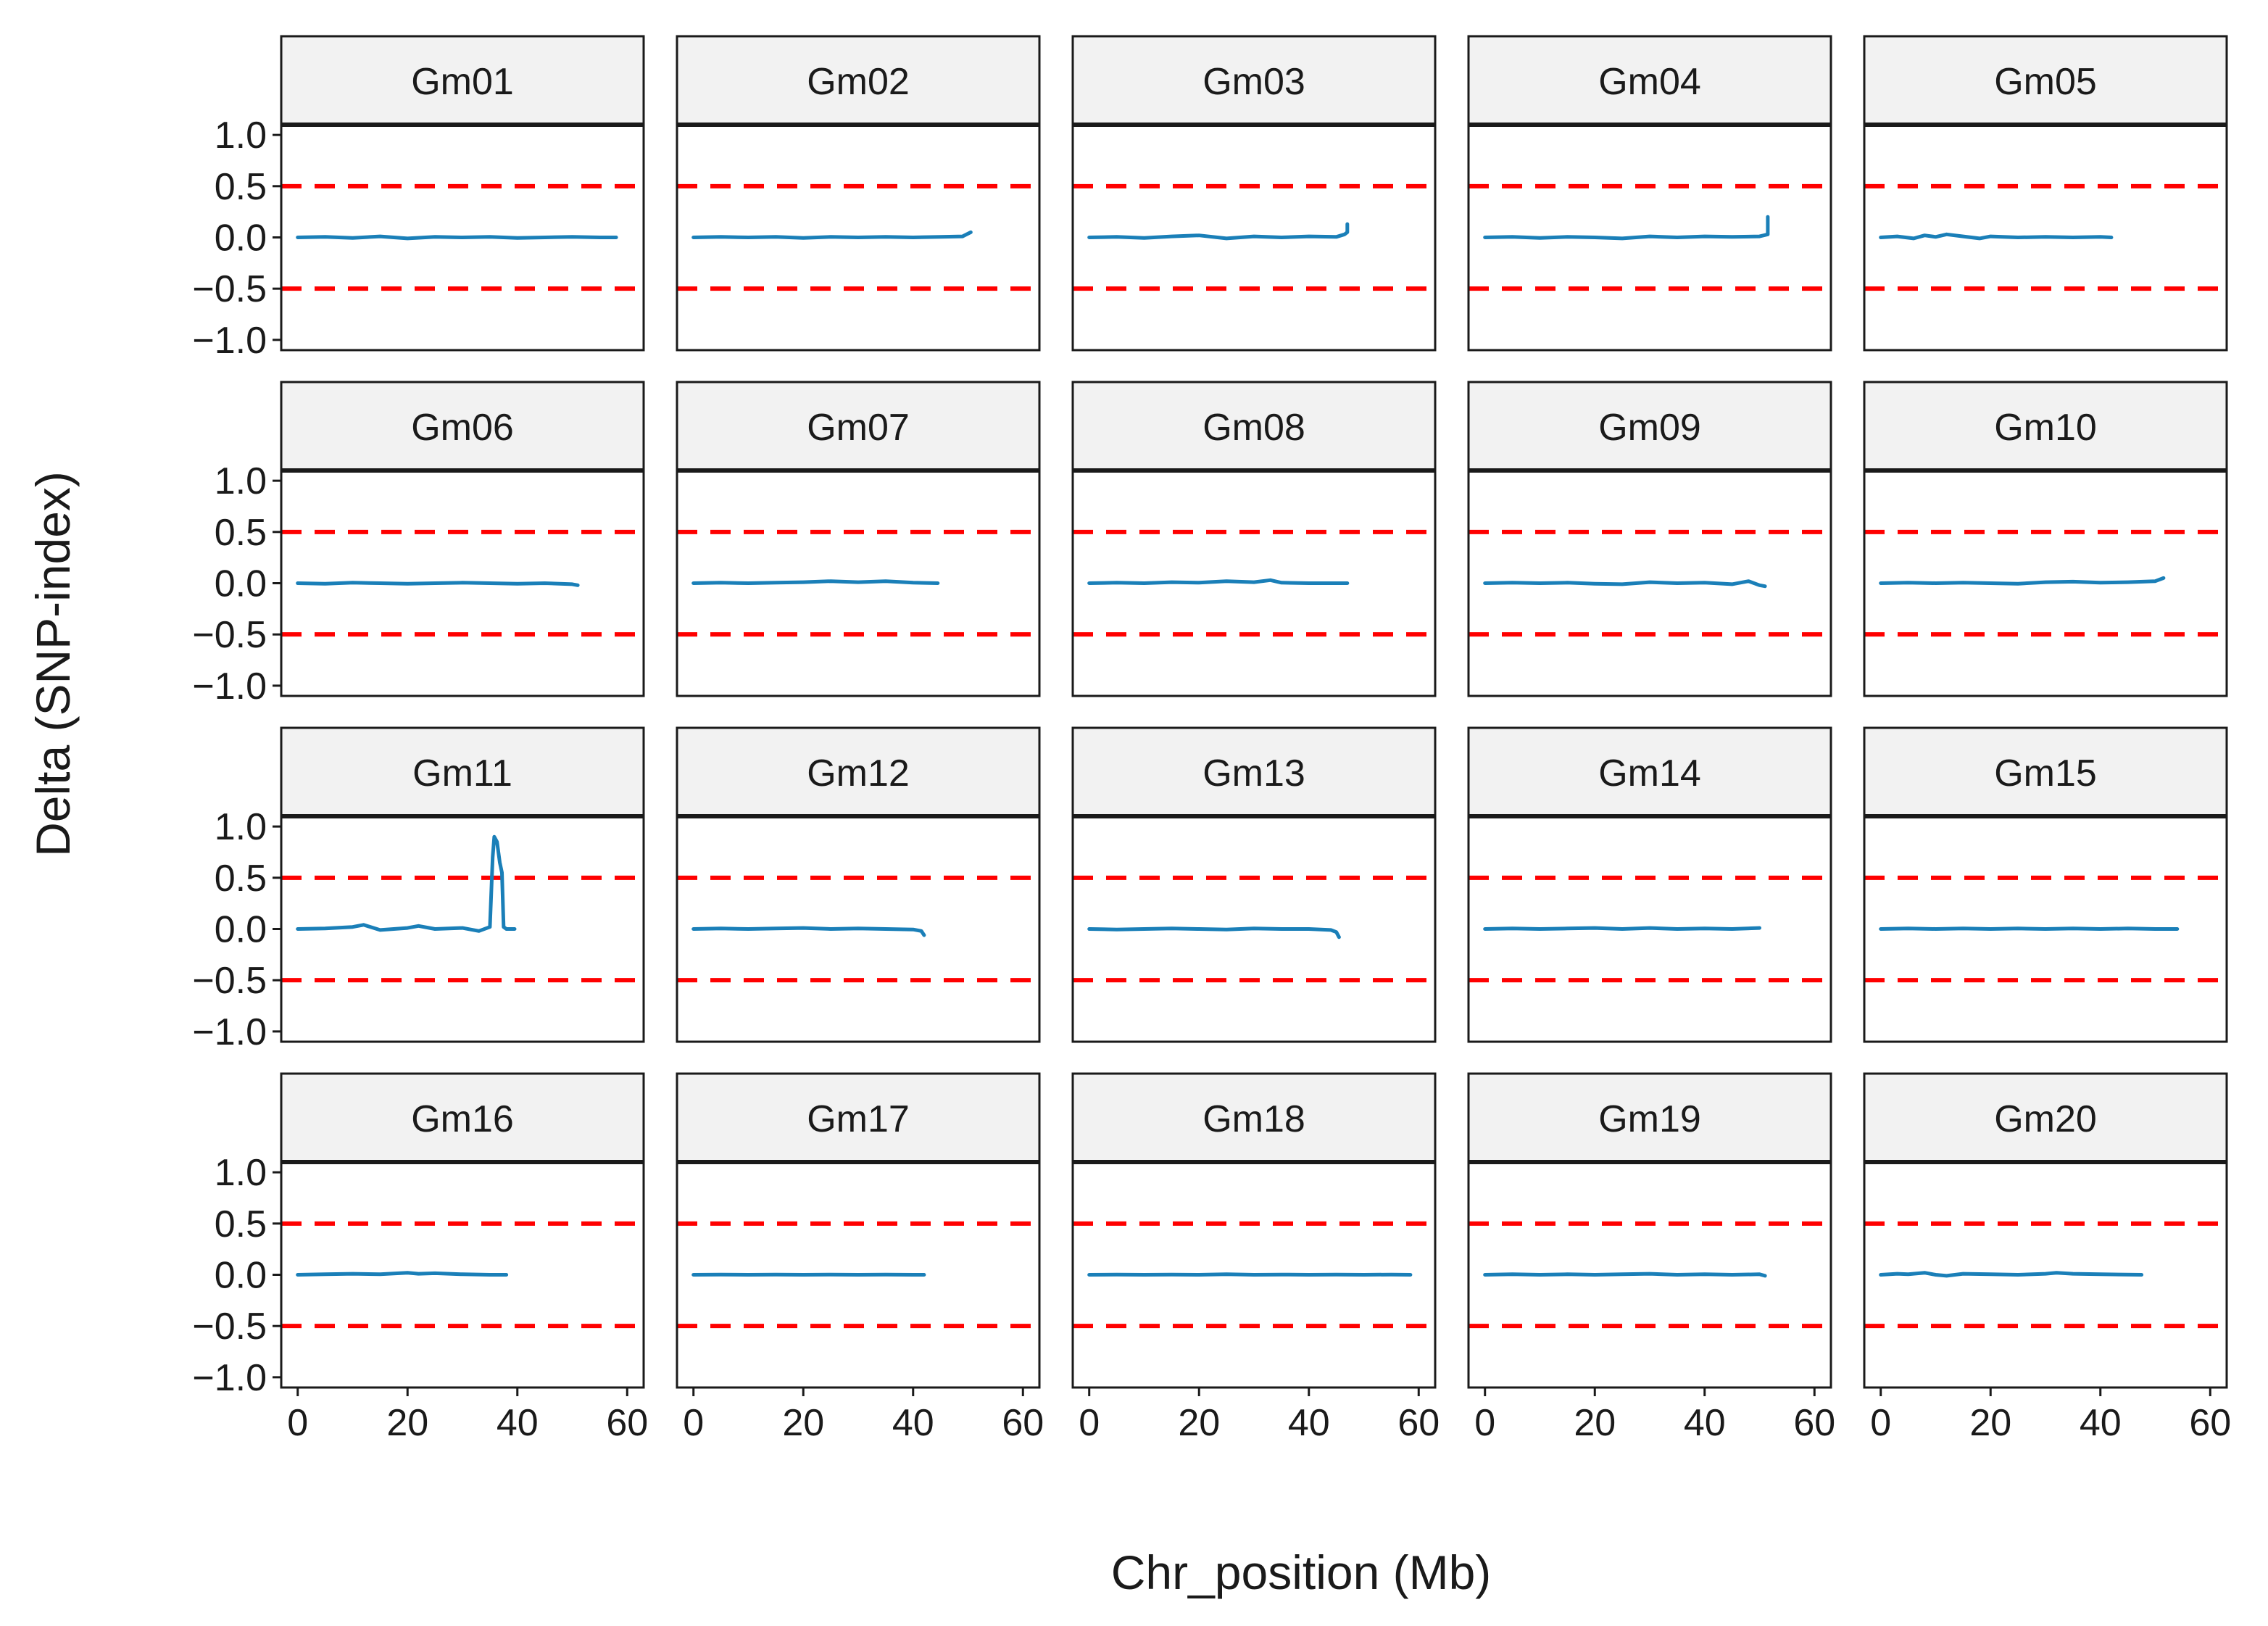  What do you see at coordinates (418, 199) in the screenshot?
I see `panel-gm01: Gm01 1.0 0.5 0.0 −0.5 −1.0` at bounding box center [418, 199].